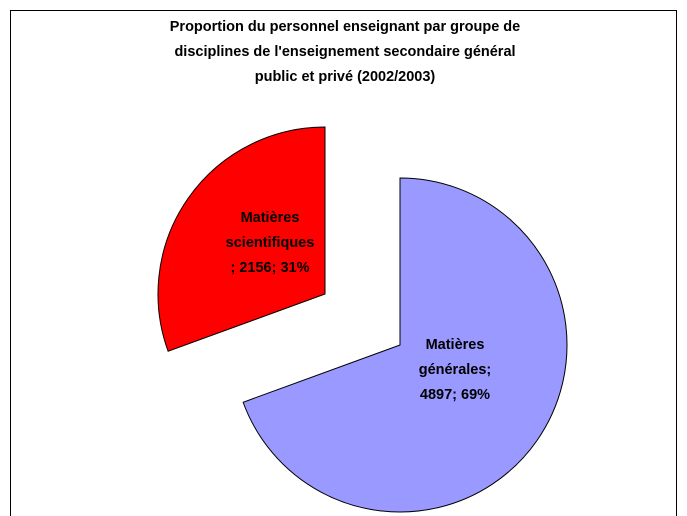  Describe the element at coordinates (345, 77) in the screenshot. I see `chart-title: public et privé (2002/2003)` at that location.